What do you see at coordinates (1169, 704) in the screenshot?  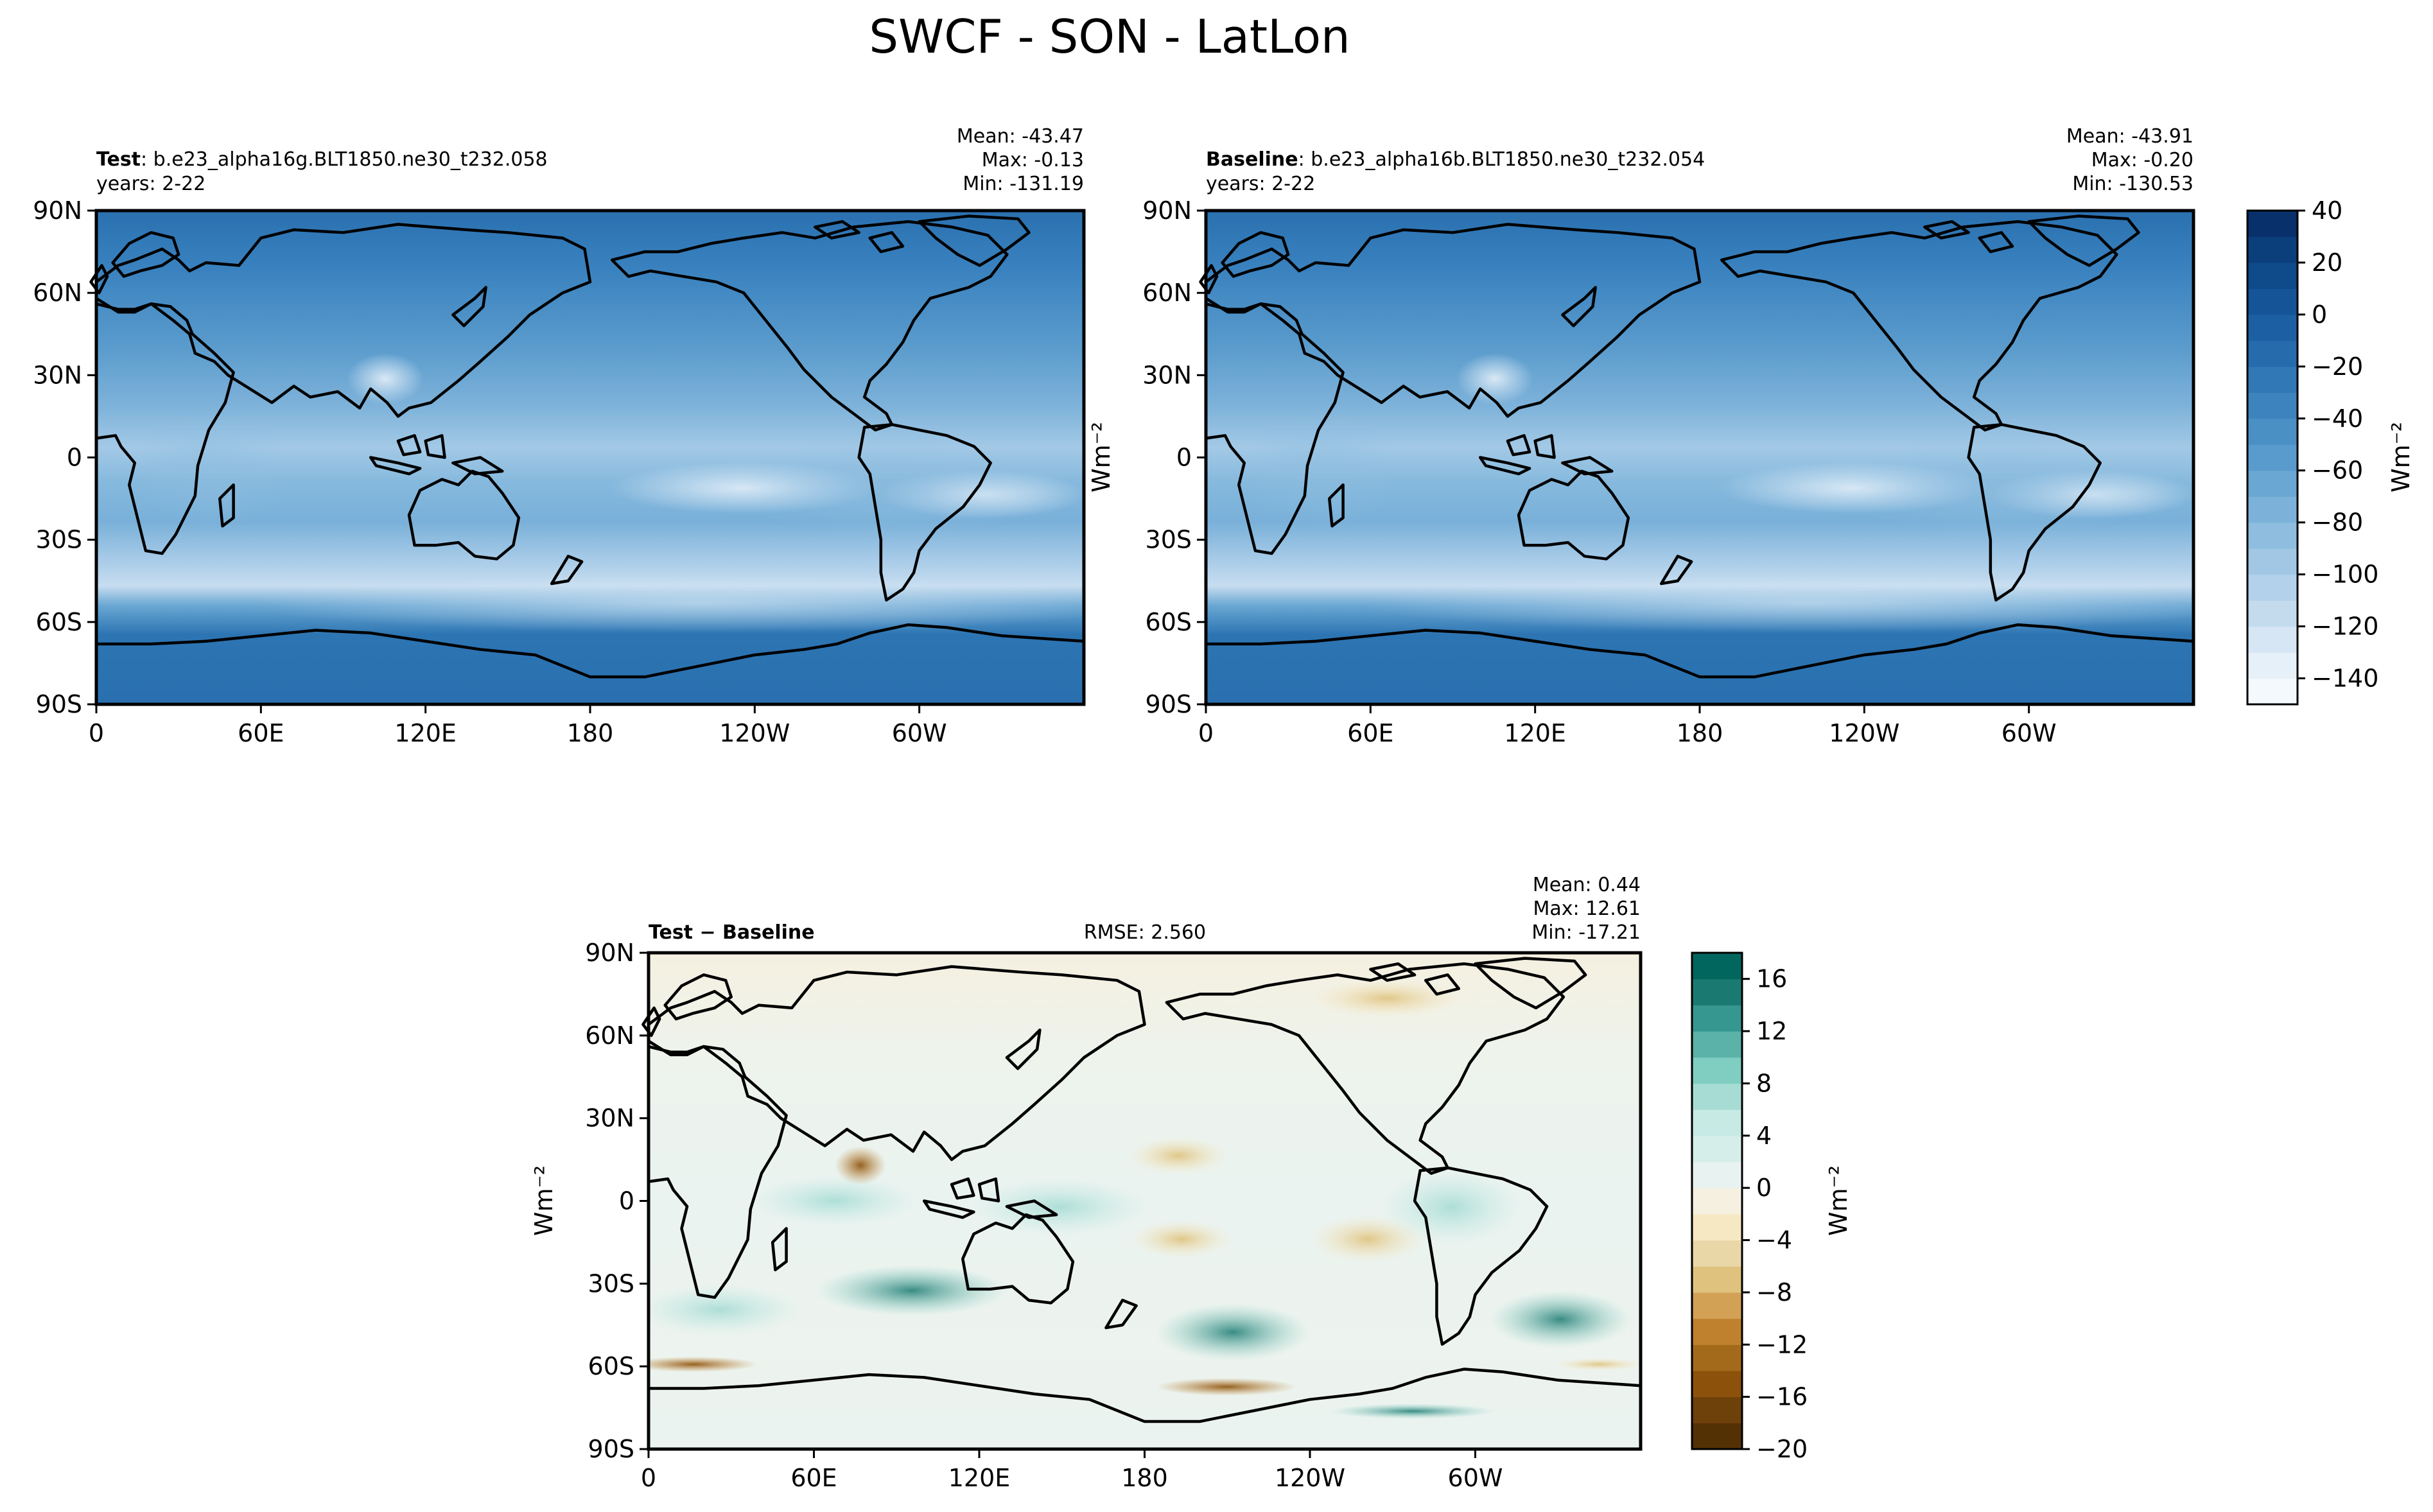 I see `baseline-y-tick-label: 90S` at bounding box center [1169, 704].